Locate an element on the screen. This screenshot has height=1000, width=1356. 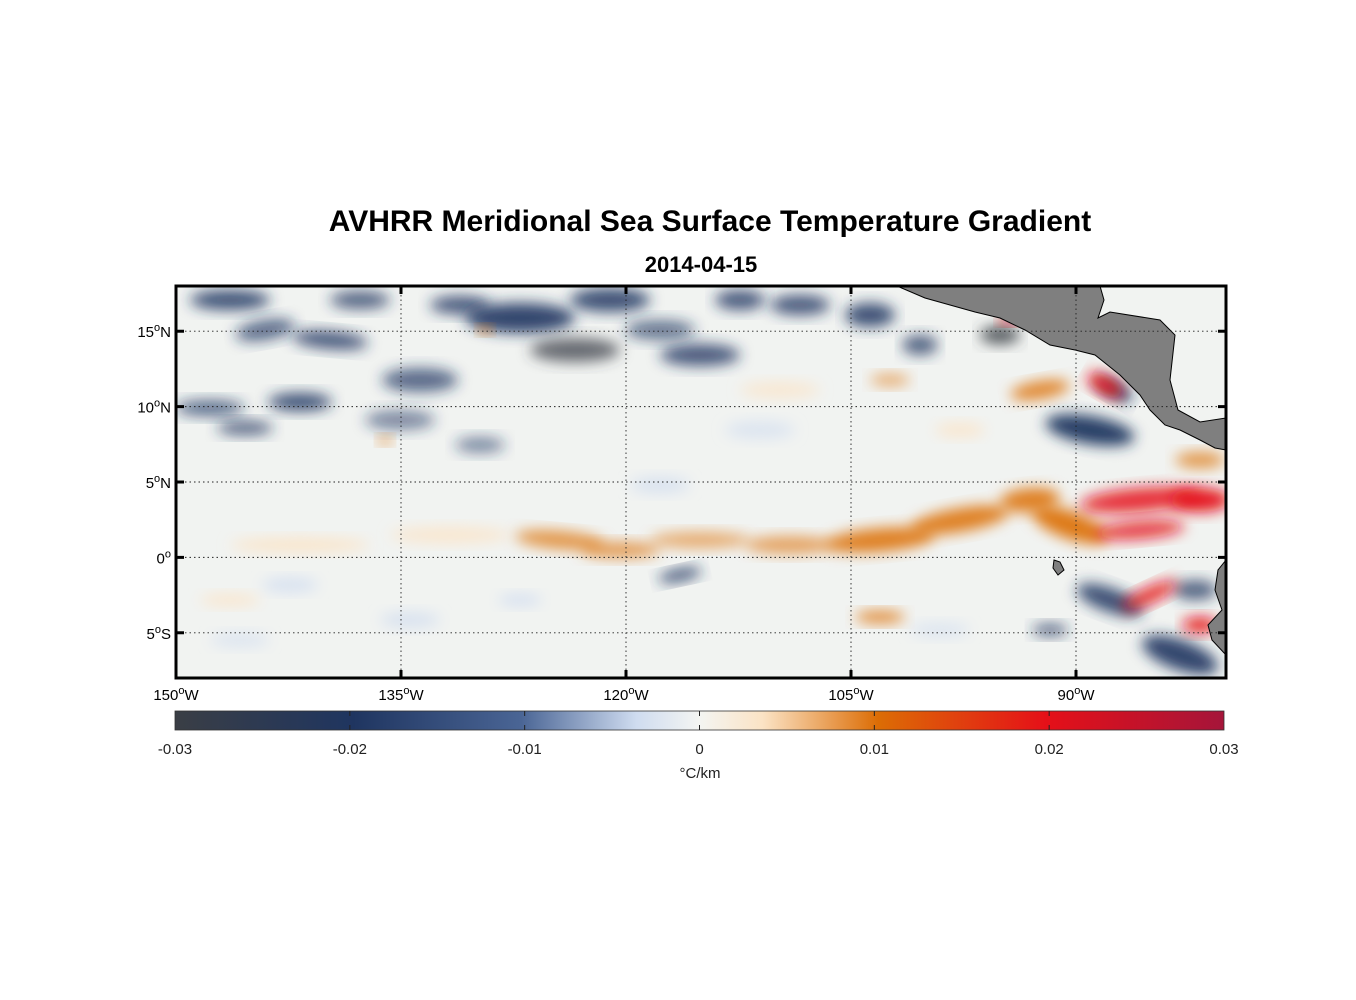
colorbar-tick-label: 0.01 is located at coordinates (874, 749).